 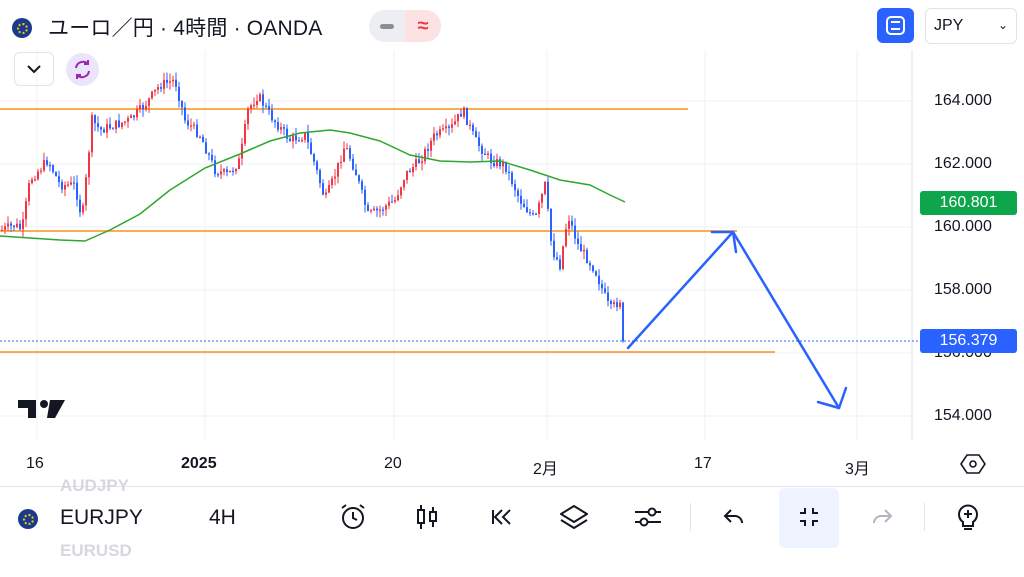 I want to click on screen-toggle-button, so click(x=895, y=25).